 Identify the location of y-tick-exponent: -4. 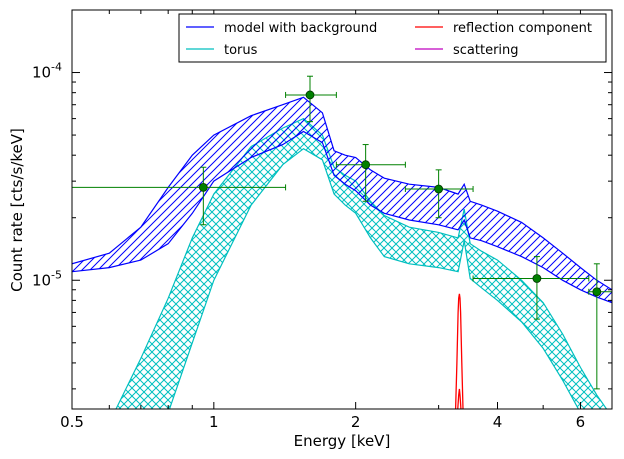
(56, 67).